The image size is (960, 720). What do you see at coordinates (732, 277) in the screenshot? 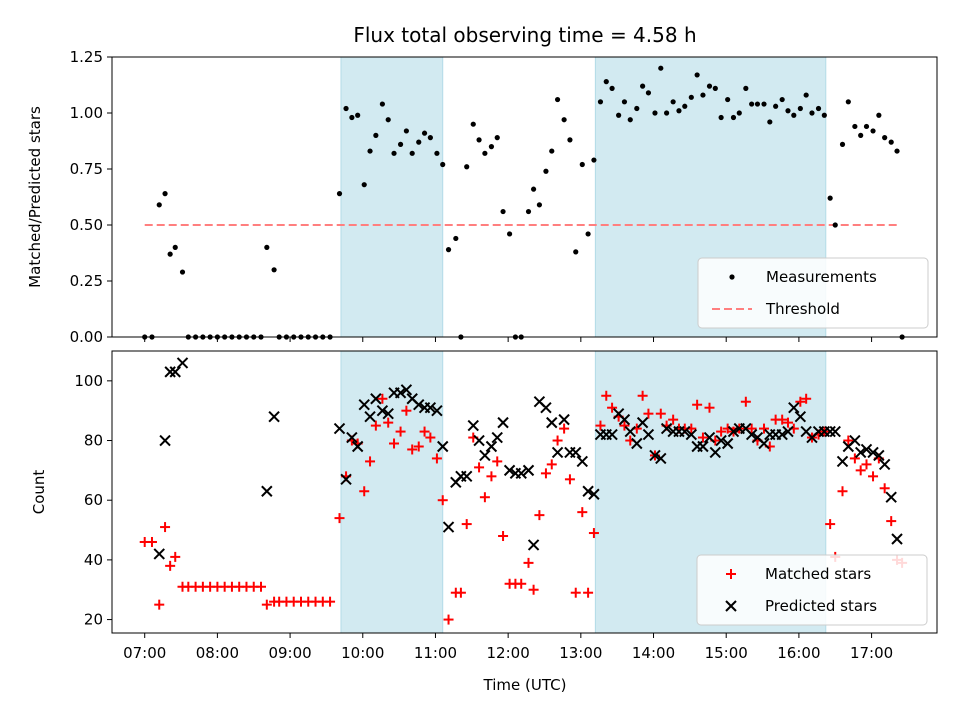
I see `legend-marker-dot` at bounding box center [732, 277].